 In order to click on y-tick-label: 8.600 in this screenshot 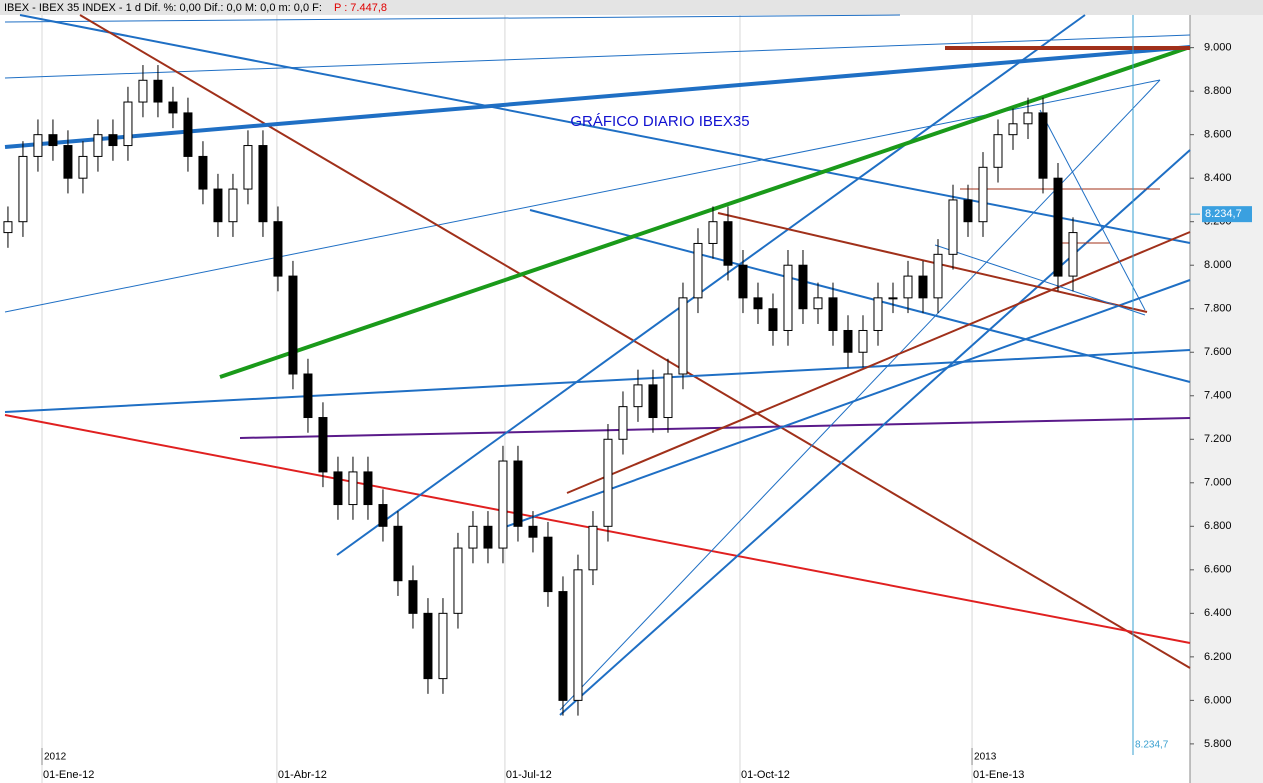, I will do `click(1218, 135)`.